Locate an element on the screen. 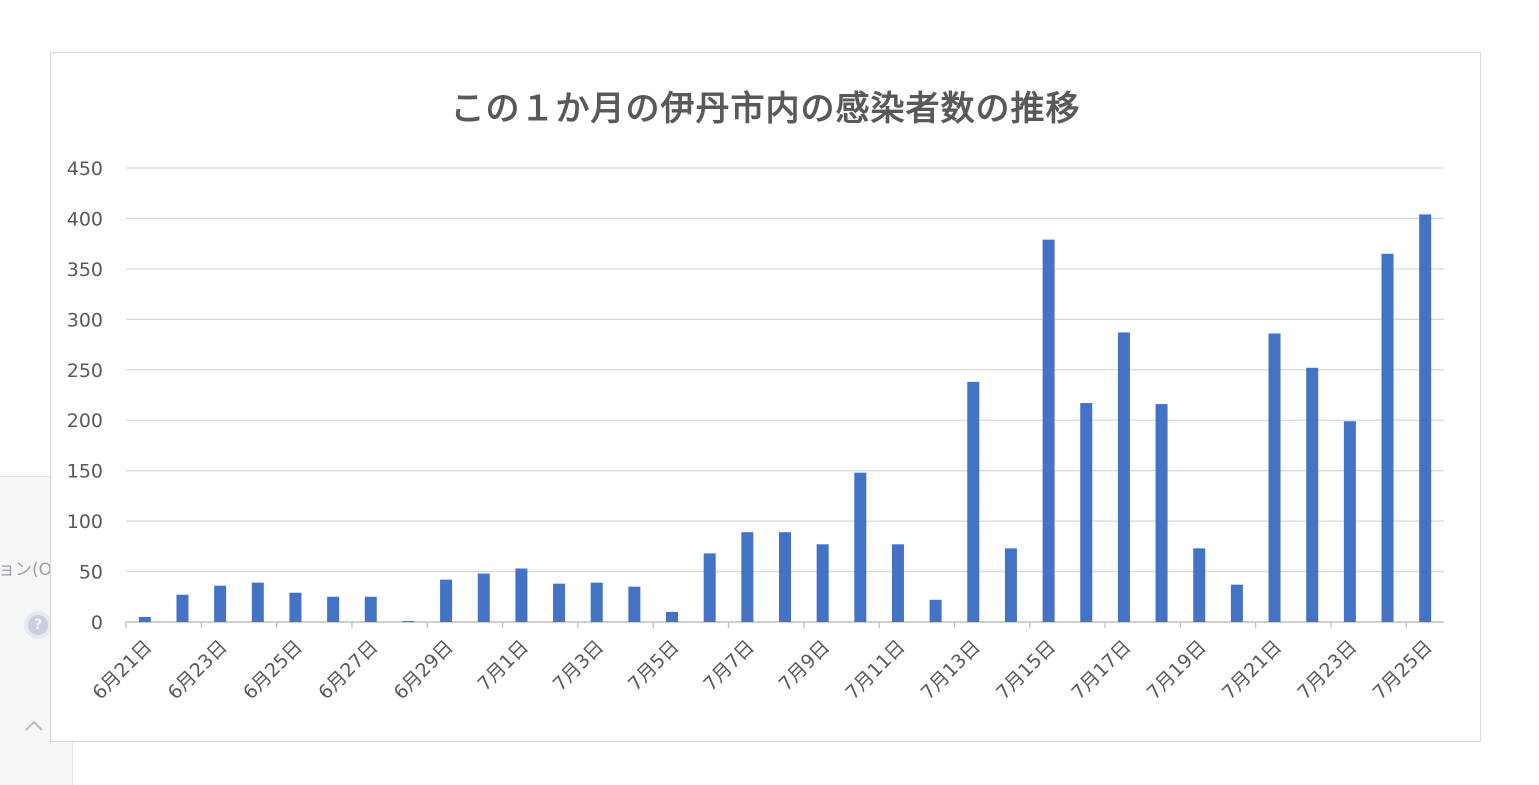 The image size is (1539, 785). collapse-icon is located at coordinates (34, 725).